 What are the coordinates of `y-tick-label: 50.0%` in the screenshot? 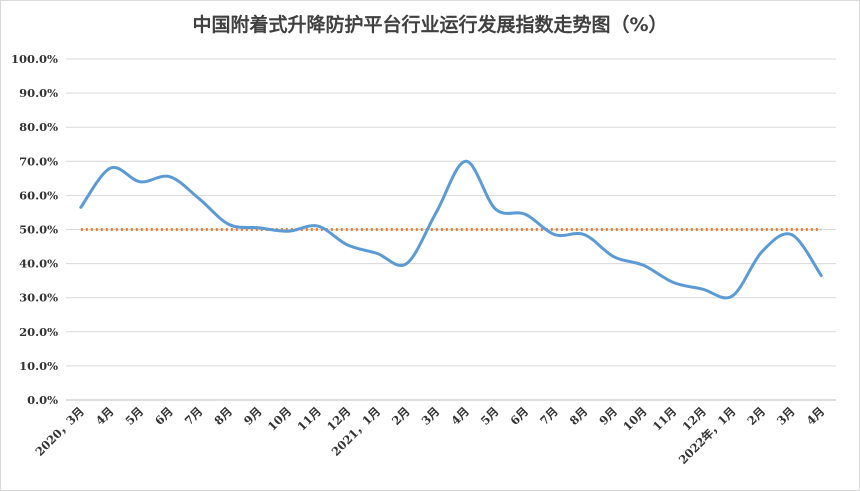 It's located at (38, 230).